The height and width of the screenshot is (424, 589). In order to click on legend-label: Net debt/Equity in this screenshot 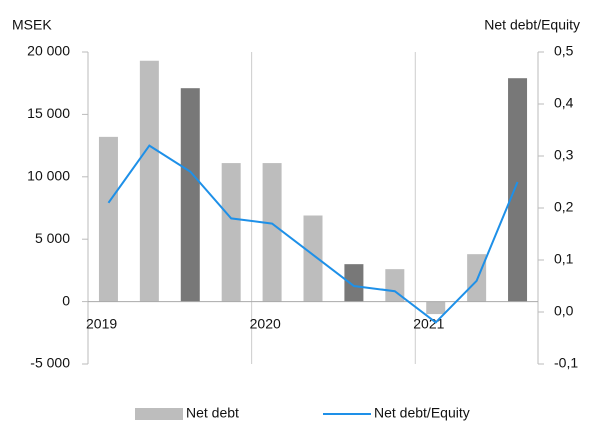, I will do `click(422, 413)`.